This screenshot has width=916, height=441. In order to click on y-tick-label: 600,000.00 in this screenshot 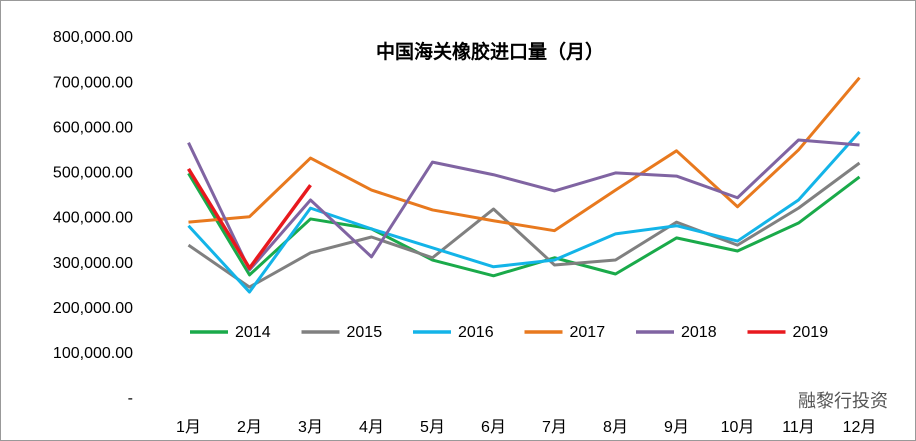, I will do `click(93, 127)`.